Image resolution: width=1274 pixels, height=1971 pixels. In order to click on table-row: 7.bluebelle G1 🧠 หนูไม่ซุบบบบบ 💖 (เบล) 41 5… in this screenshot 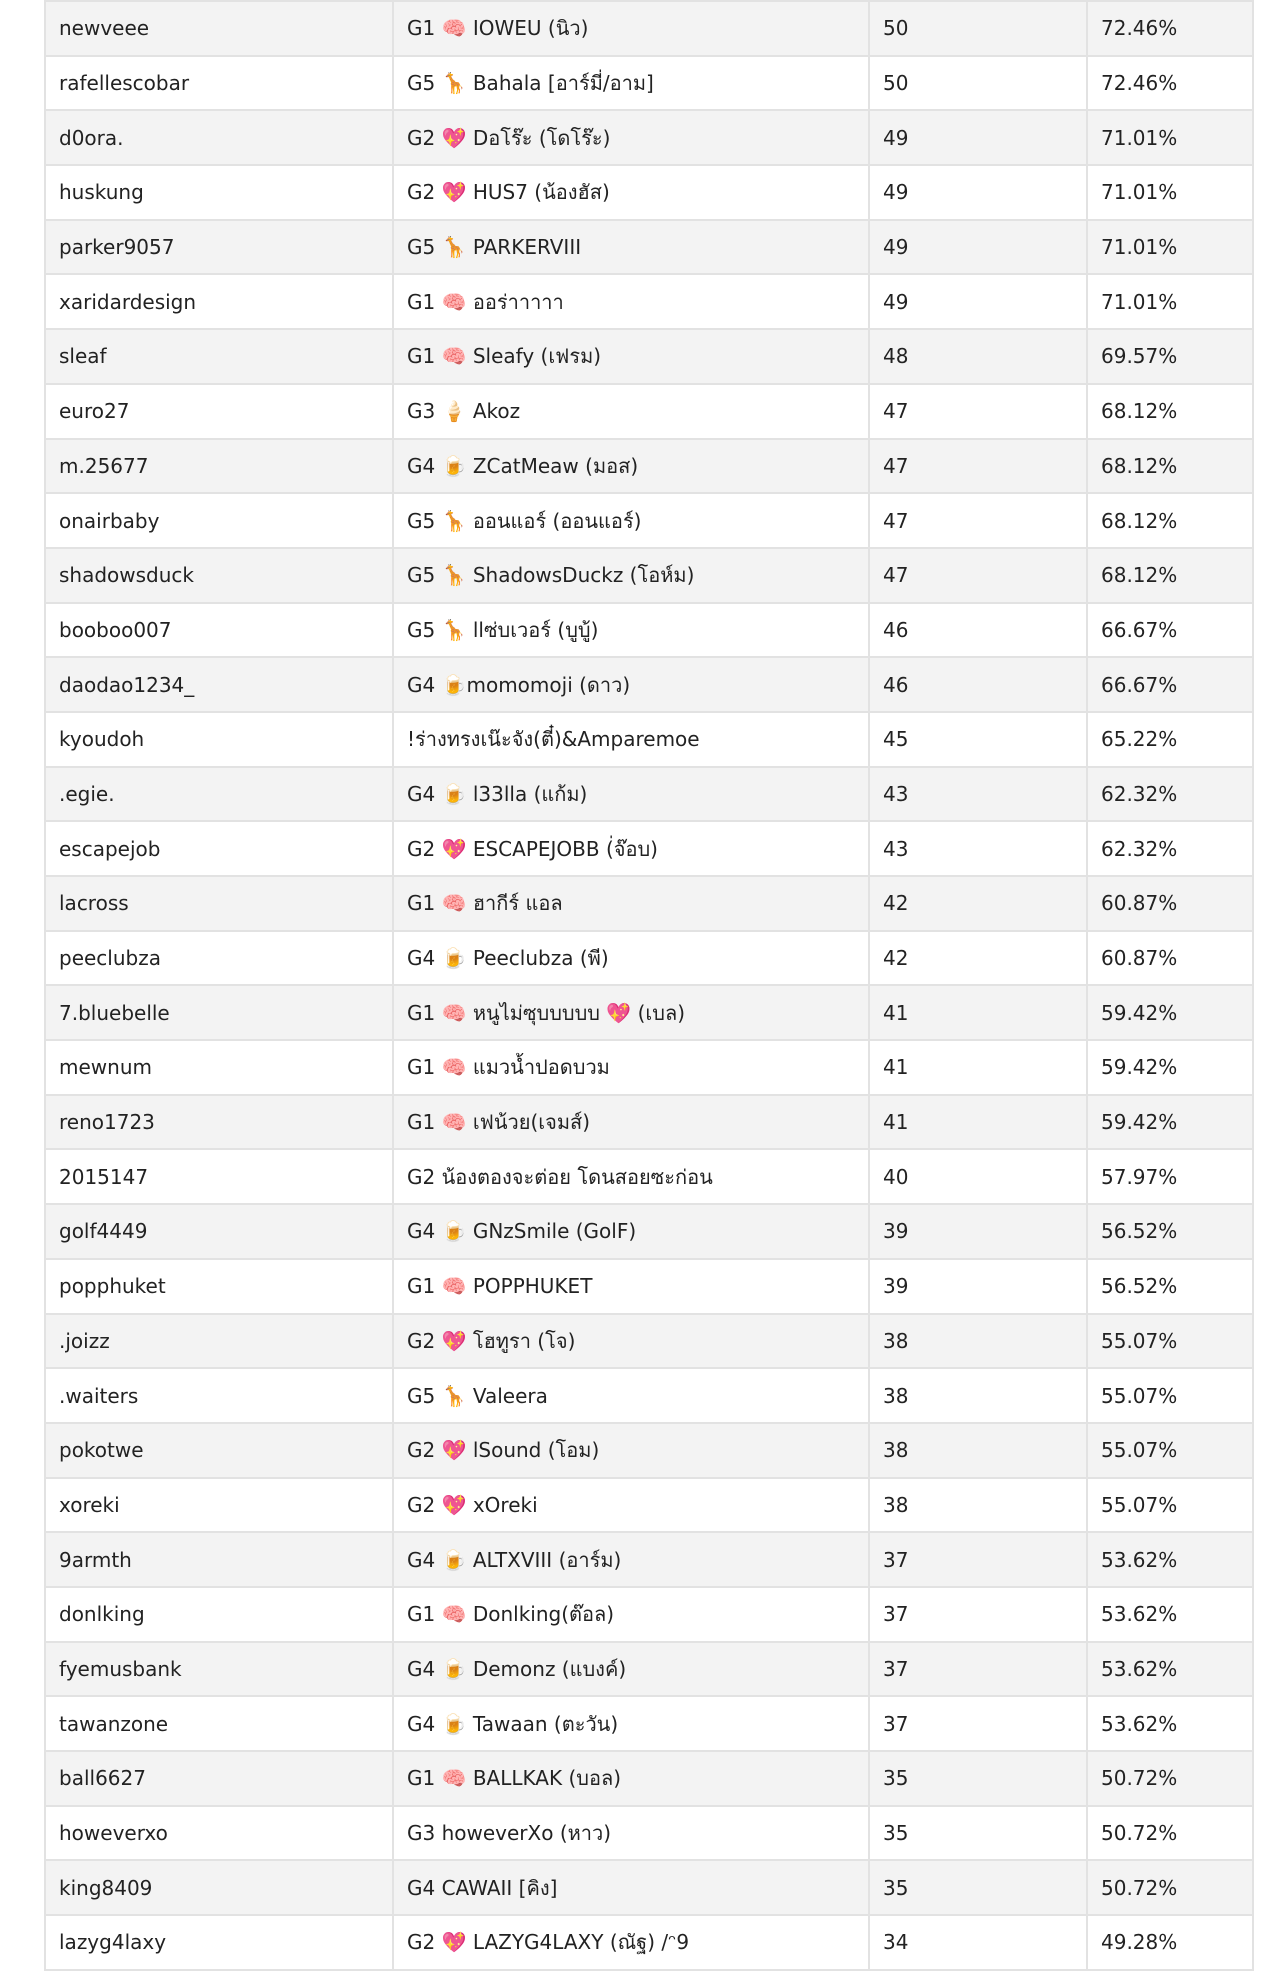, I will do `click(649, 1013)`.